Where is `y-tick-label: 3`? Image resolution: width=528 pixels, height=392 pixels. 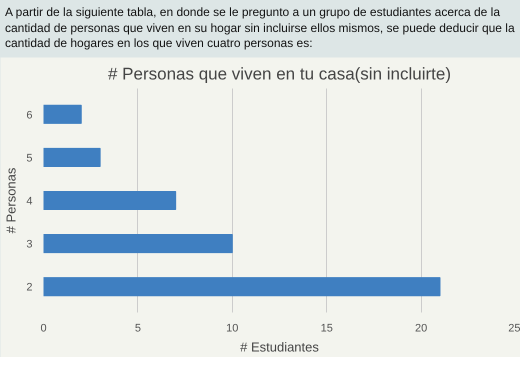 y-tick-label: 3 is located at coordinates (29, 244).